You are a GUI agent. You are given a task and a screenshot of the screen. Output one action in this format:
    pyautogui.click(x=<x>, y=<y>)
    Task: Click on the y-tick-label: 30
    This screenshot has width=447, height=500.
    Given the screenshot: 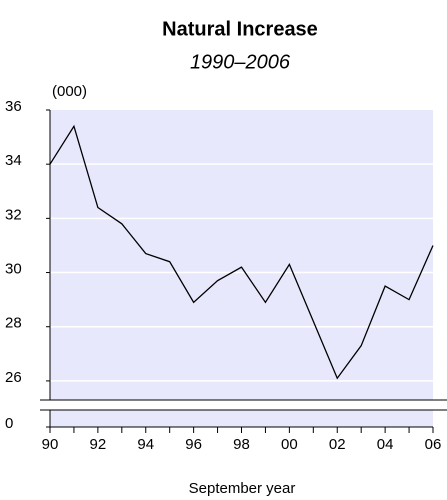 What is the action you would take?
    pyautogui.click(x=13, y=269)
    